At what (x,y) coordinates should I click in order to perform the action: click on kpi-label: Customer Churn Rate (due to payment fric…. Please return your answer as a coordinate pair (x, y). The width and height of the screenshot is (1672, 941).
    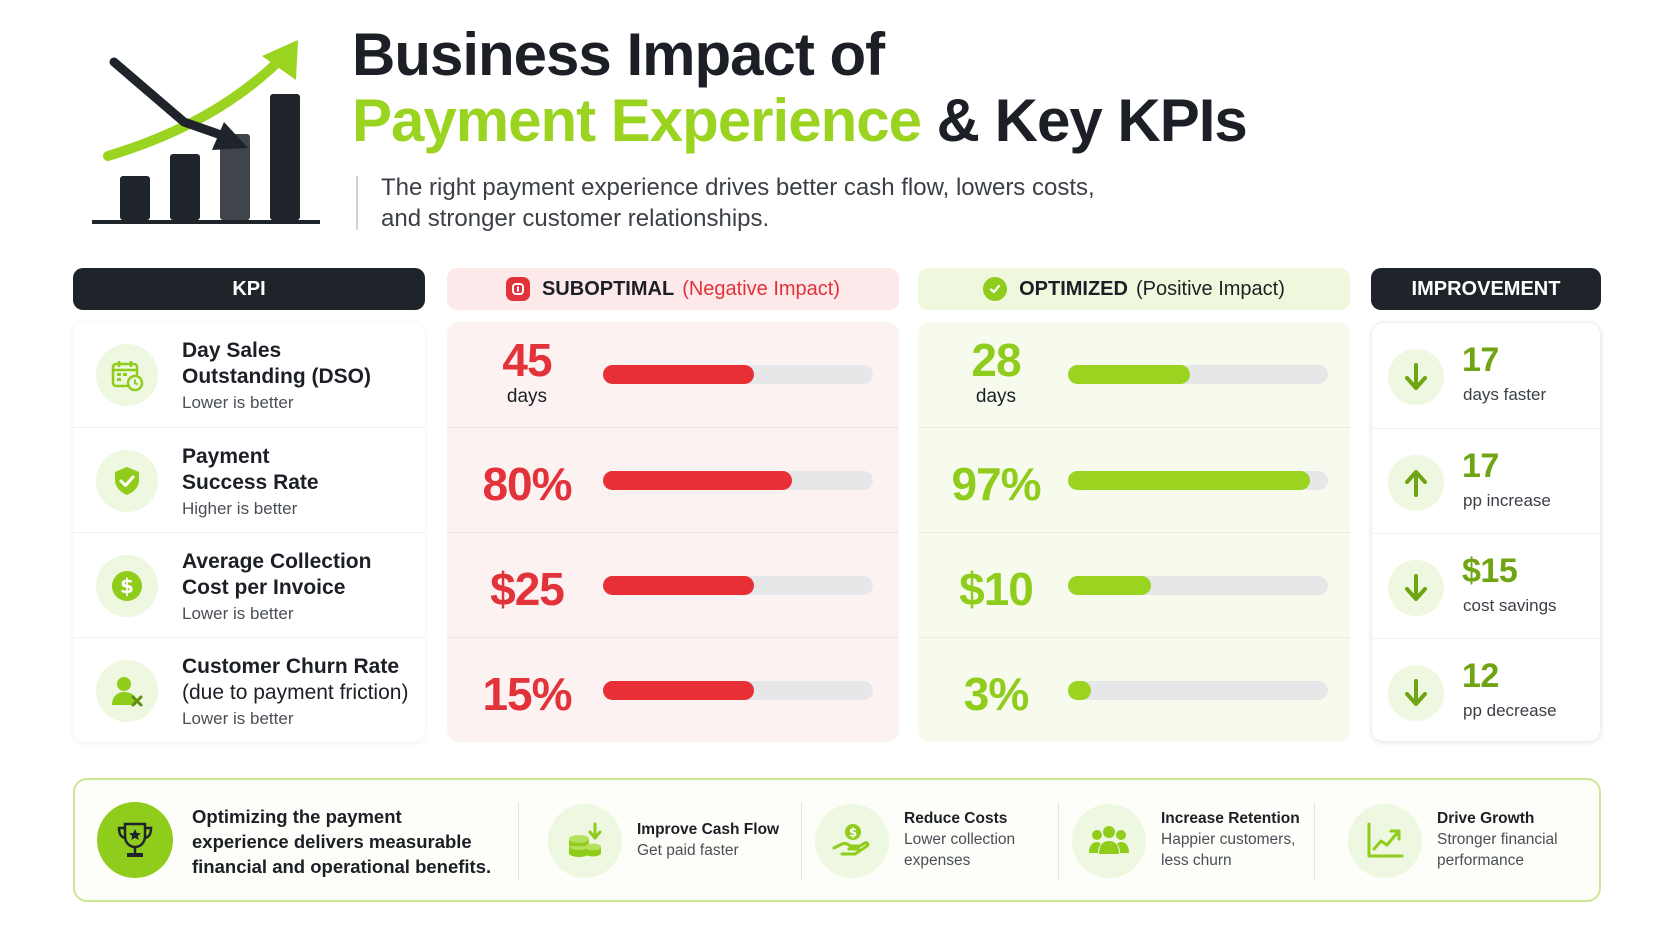
    Looking at the image, I should click on (302, 692).